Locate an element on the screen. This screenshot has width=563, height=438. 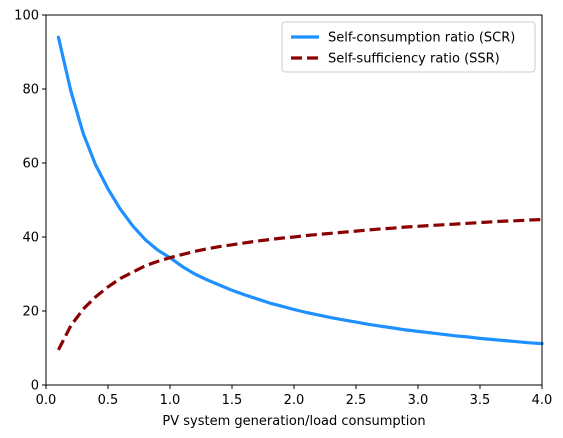
x-axis-label: PV system generation/load consumption is located at coordinates (293, 421).